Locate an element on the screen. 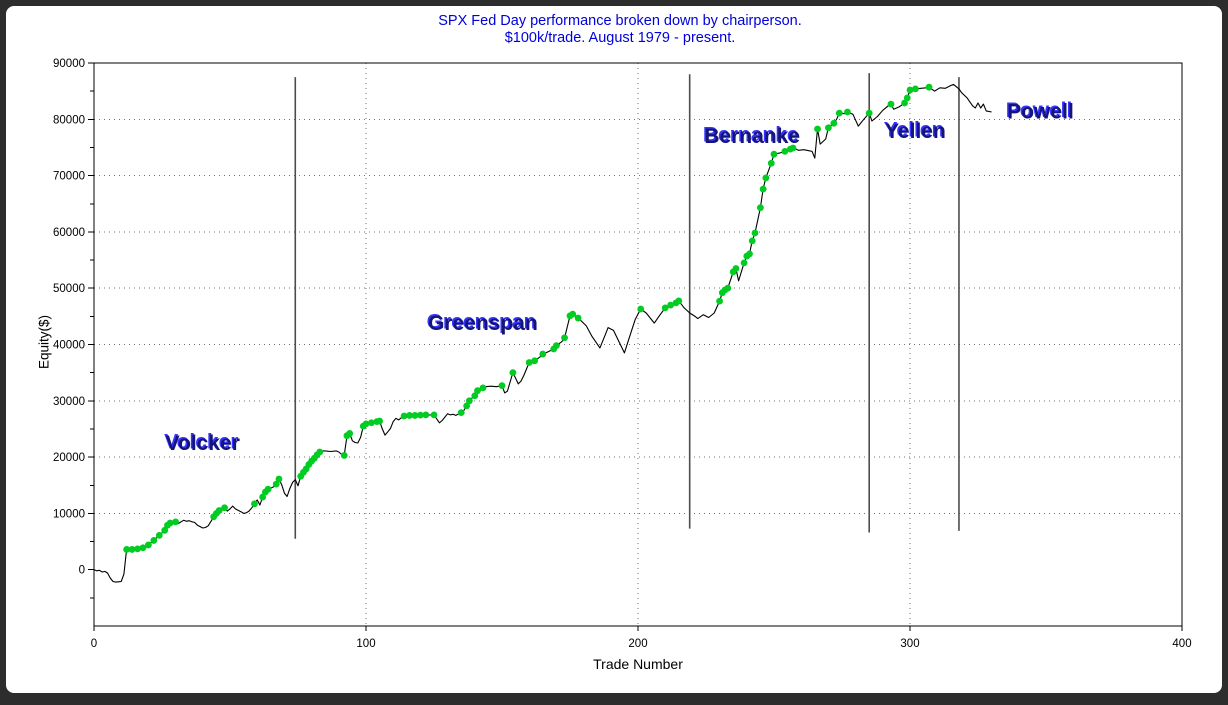 The width and height of the screenshot is (1228, 705). x-axis-title: Trade Number is located at coordinates (638, 664).